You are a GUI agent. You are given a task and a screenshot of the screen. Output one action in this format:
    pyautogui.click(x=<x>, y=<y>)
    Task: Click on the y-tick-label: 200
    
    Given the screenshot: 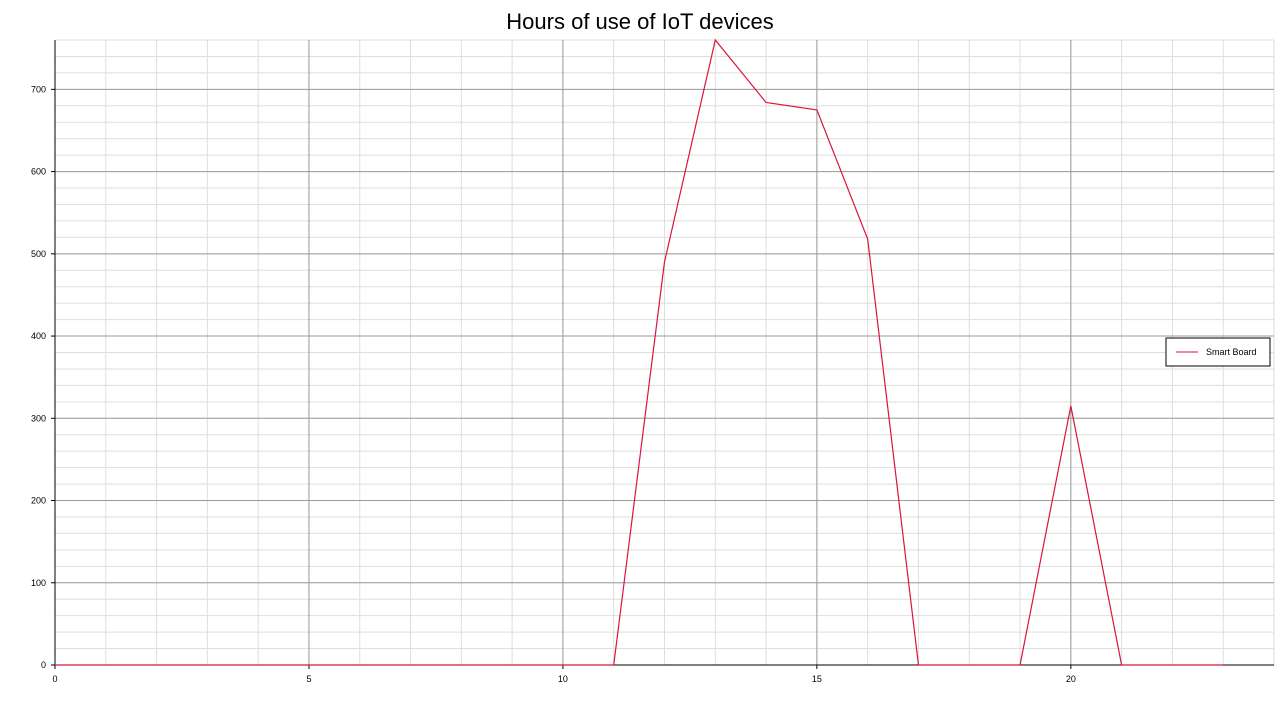 What is the action you would take?
    pyautogui.click(x=38, y=501)
    